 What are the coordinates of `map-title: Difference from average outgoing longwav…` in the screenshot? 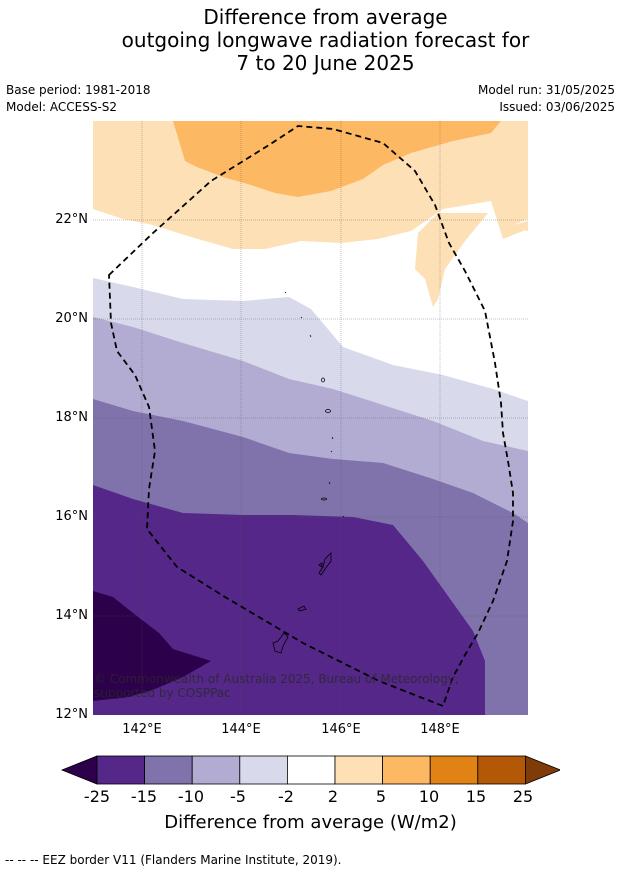 It's located at (310, 40).